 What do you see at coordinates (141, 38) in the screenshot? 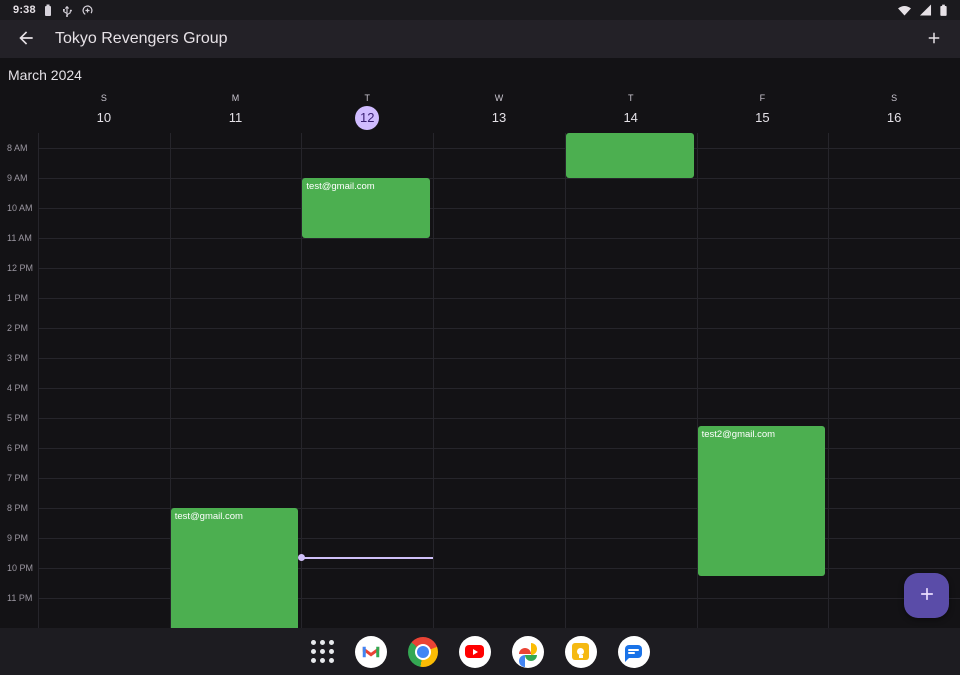
I see `page-title: Tokyo Revengers Group` at bounding box center [141, 38].